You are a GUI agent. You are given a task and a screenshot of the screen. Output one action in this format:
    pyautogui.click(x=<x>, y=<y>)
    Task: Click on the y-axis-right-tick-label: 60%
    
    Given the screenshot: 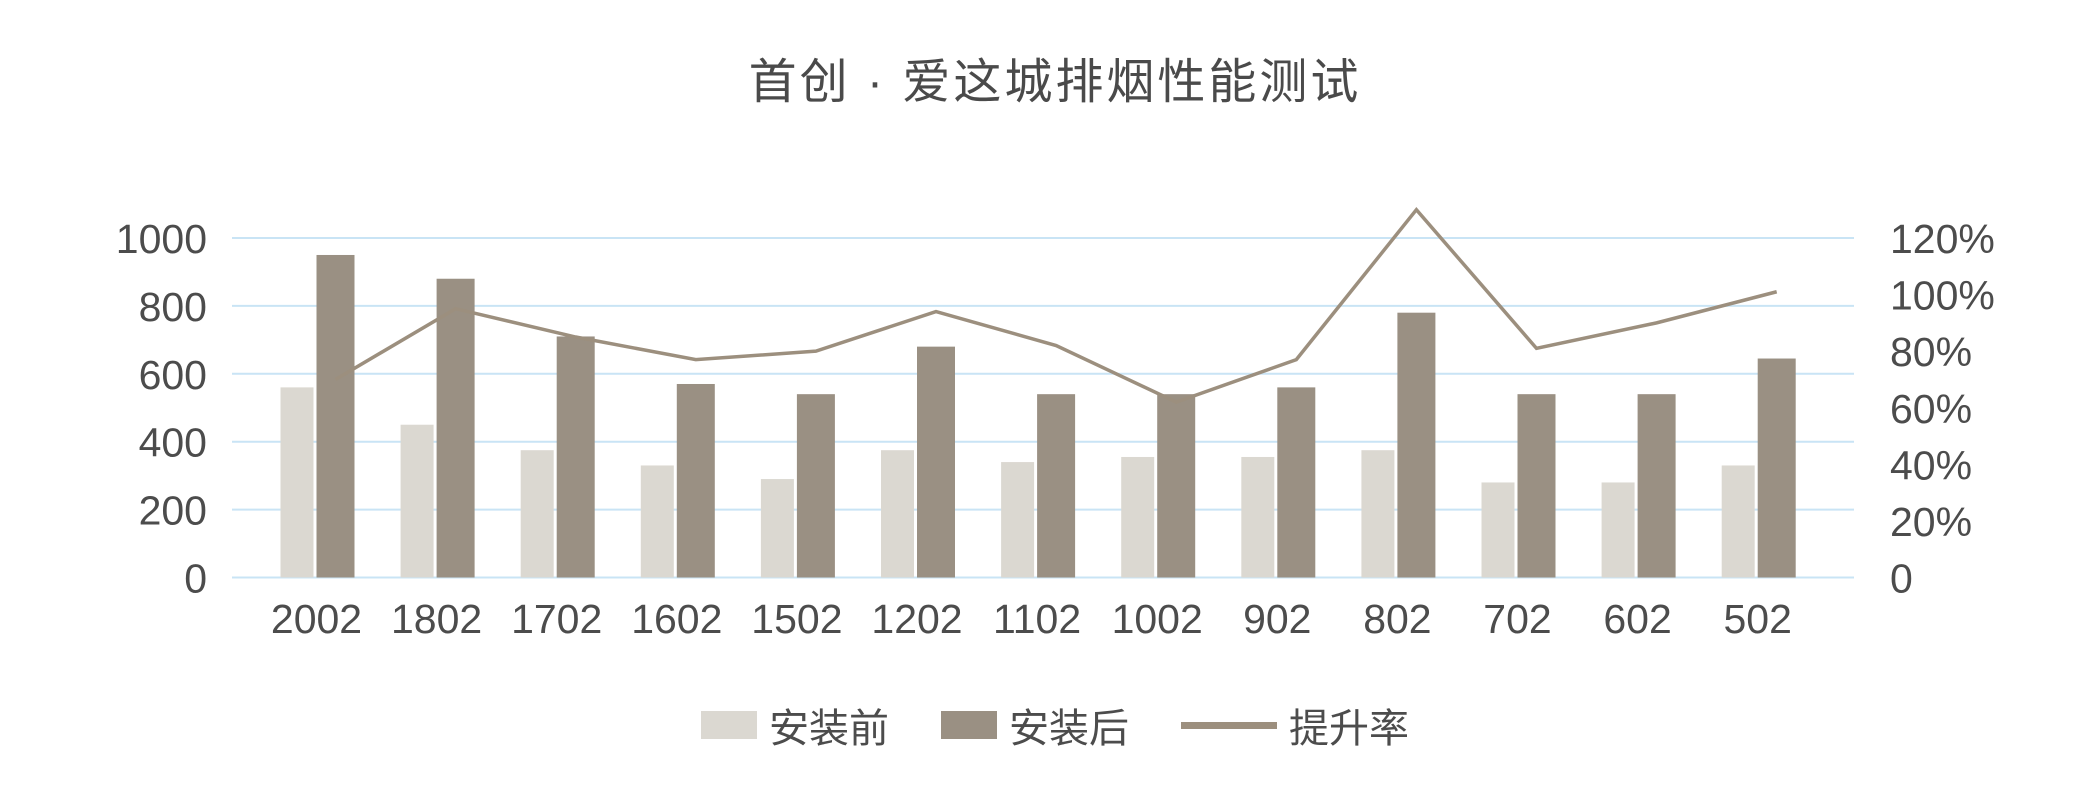 What is the action you would take?
    pyautogui.click(x=1931, y=409)
    